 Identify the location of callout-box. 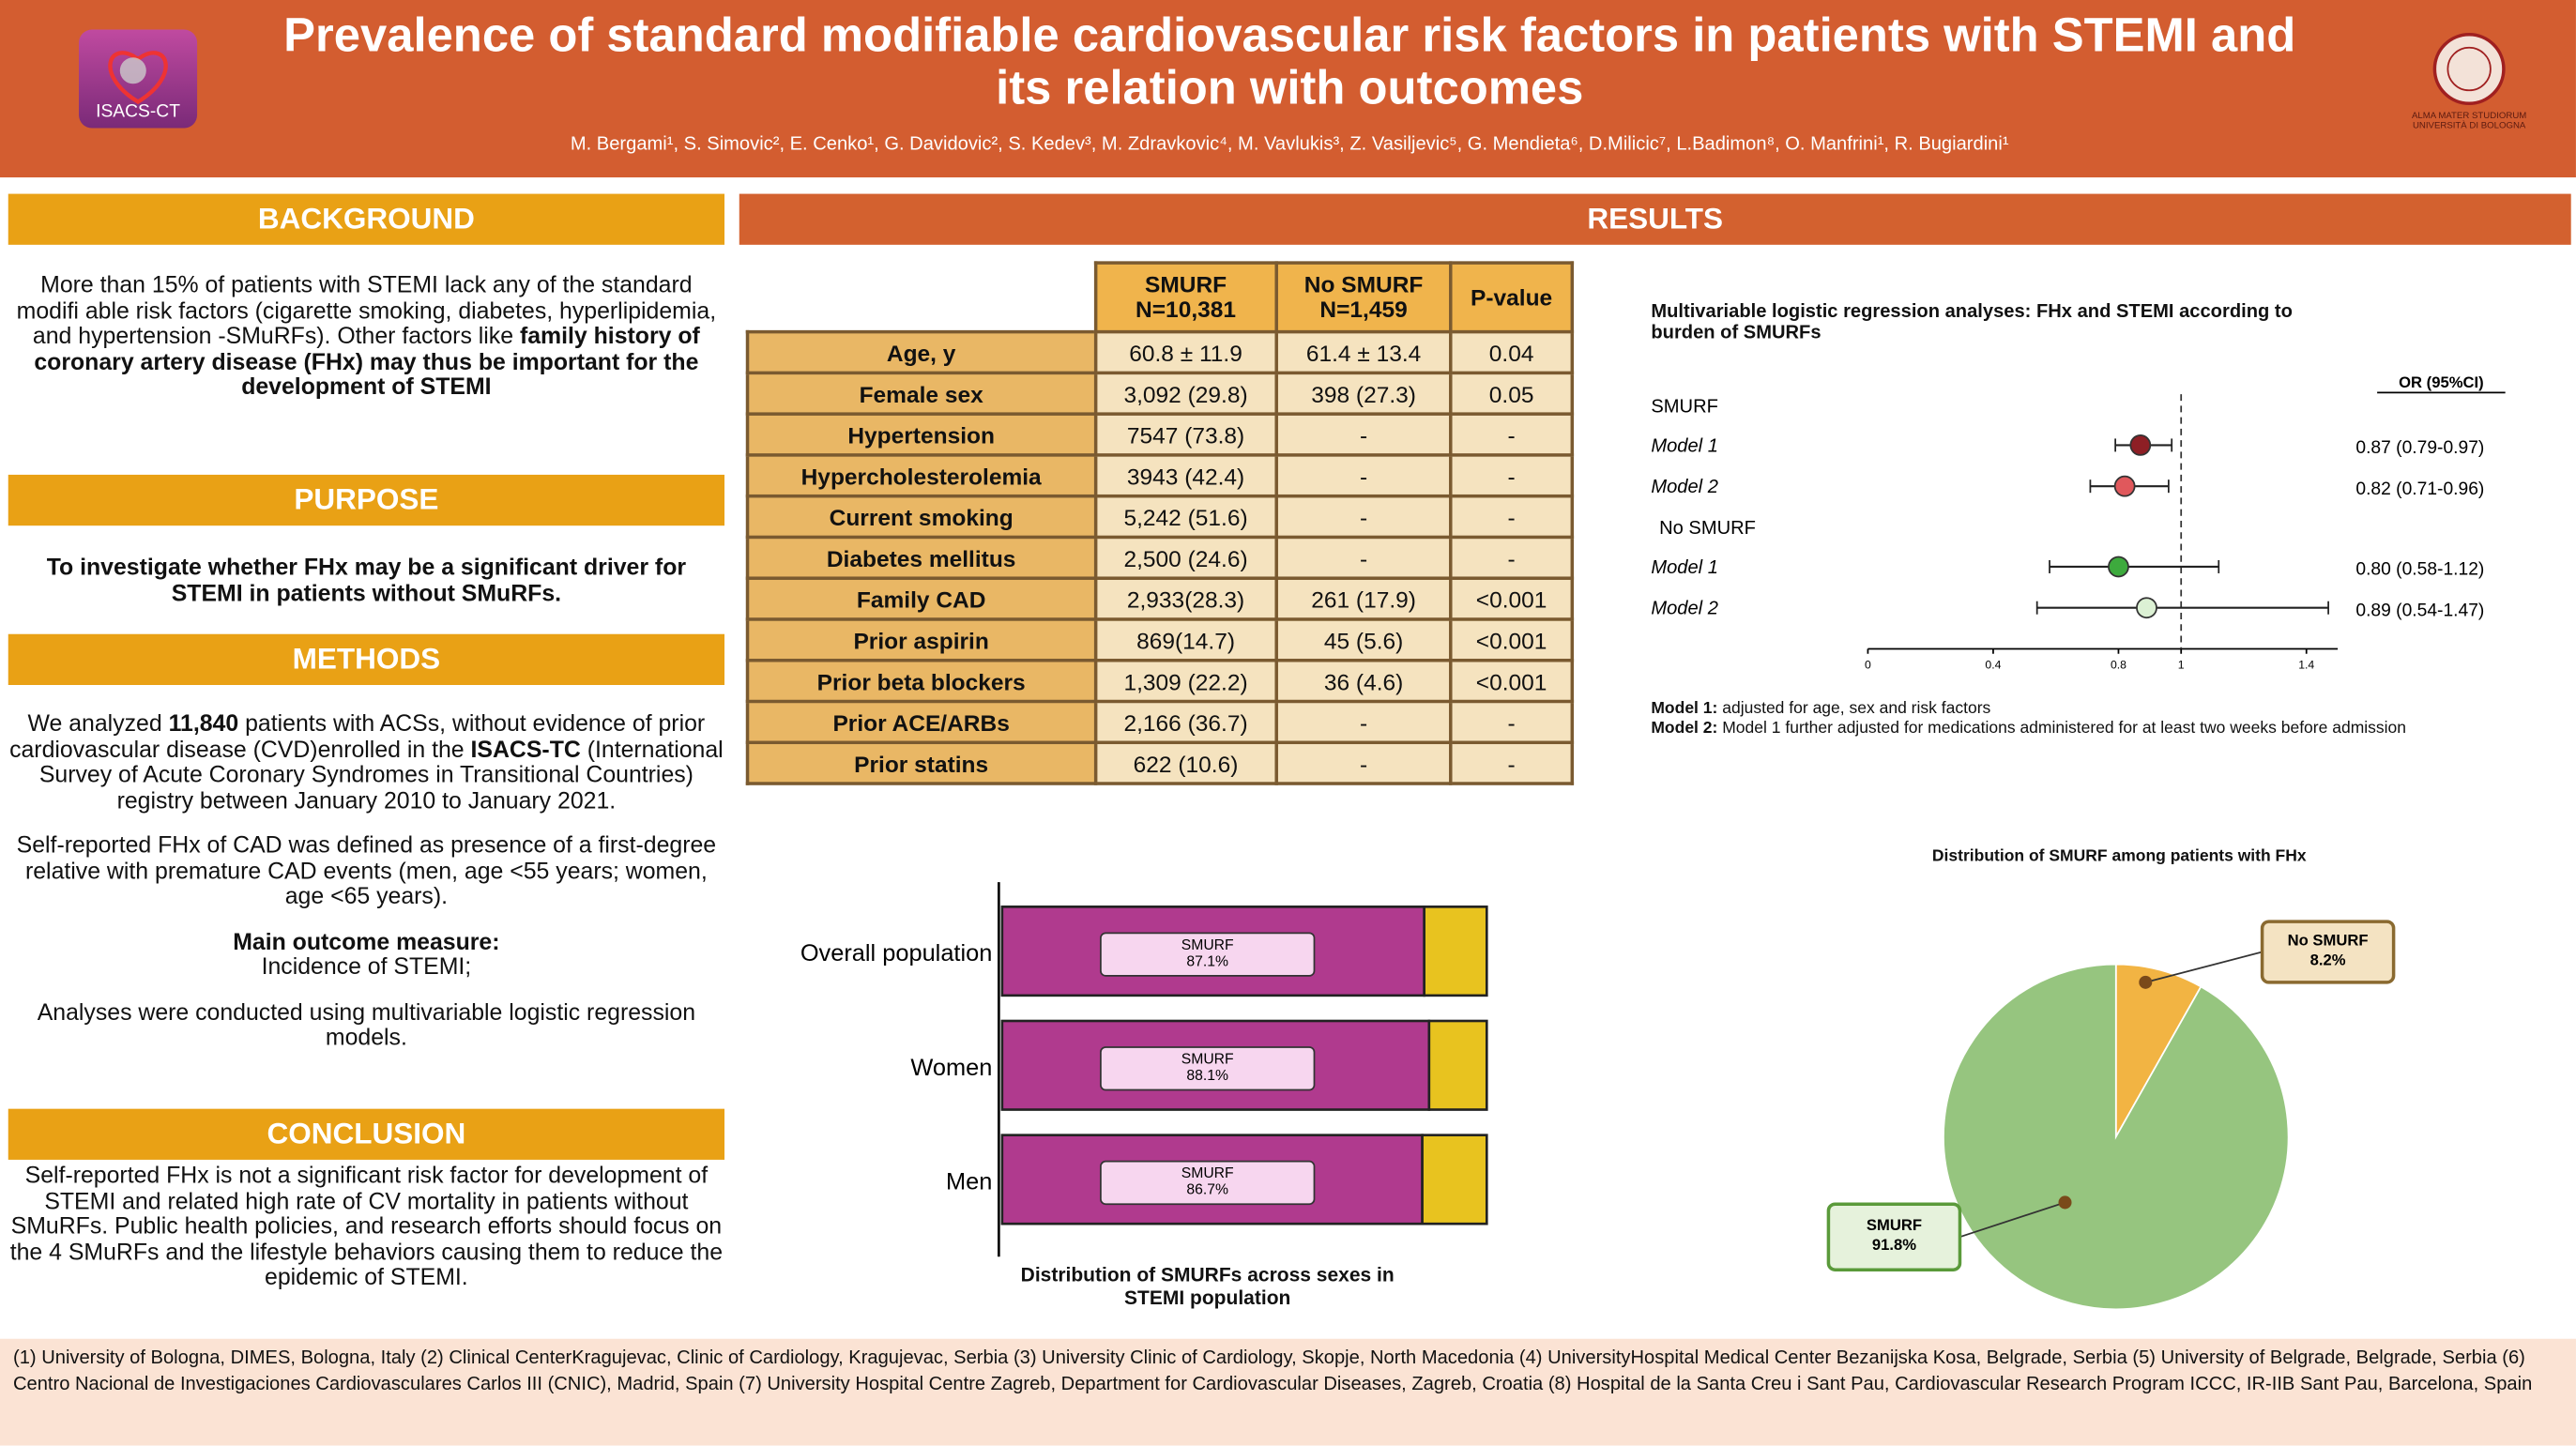
(1894, 1236).